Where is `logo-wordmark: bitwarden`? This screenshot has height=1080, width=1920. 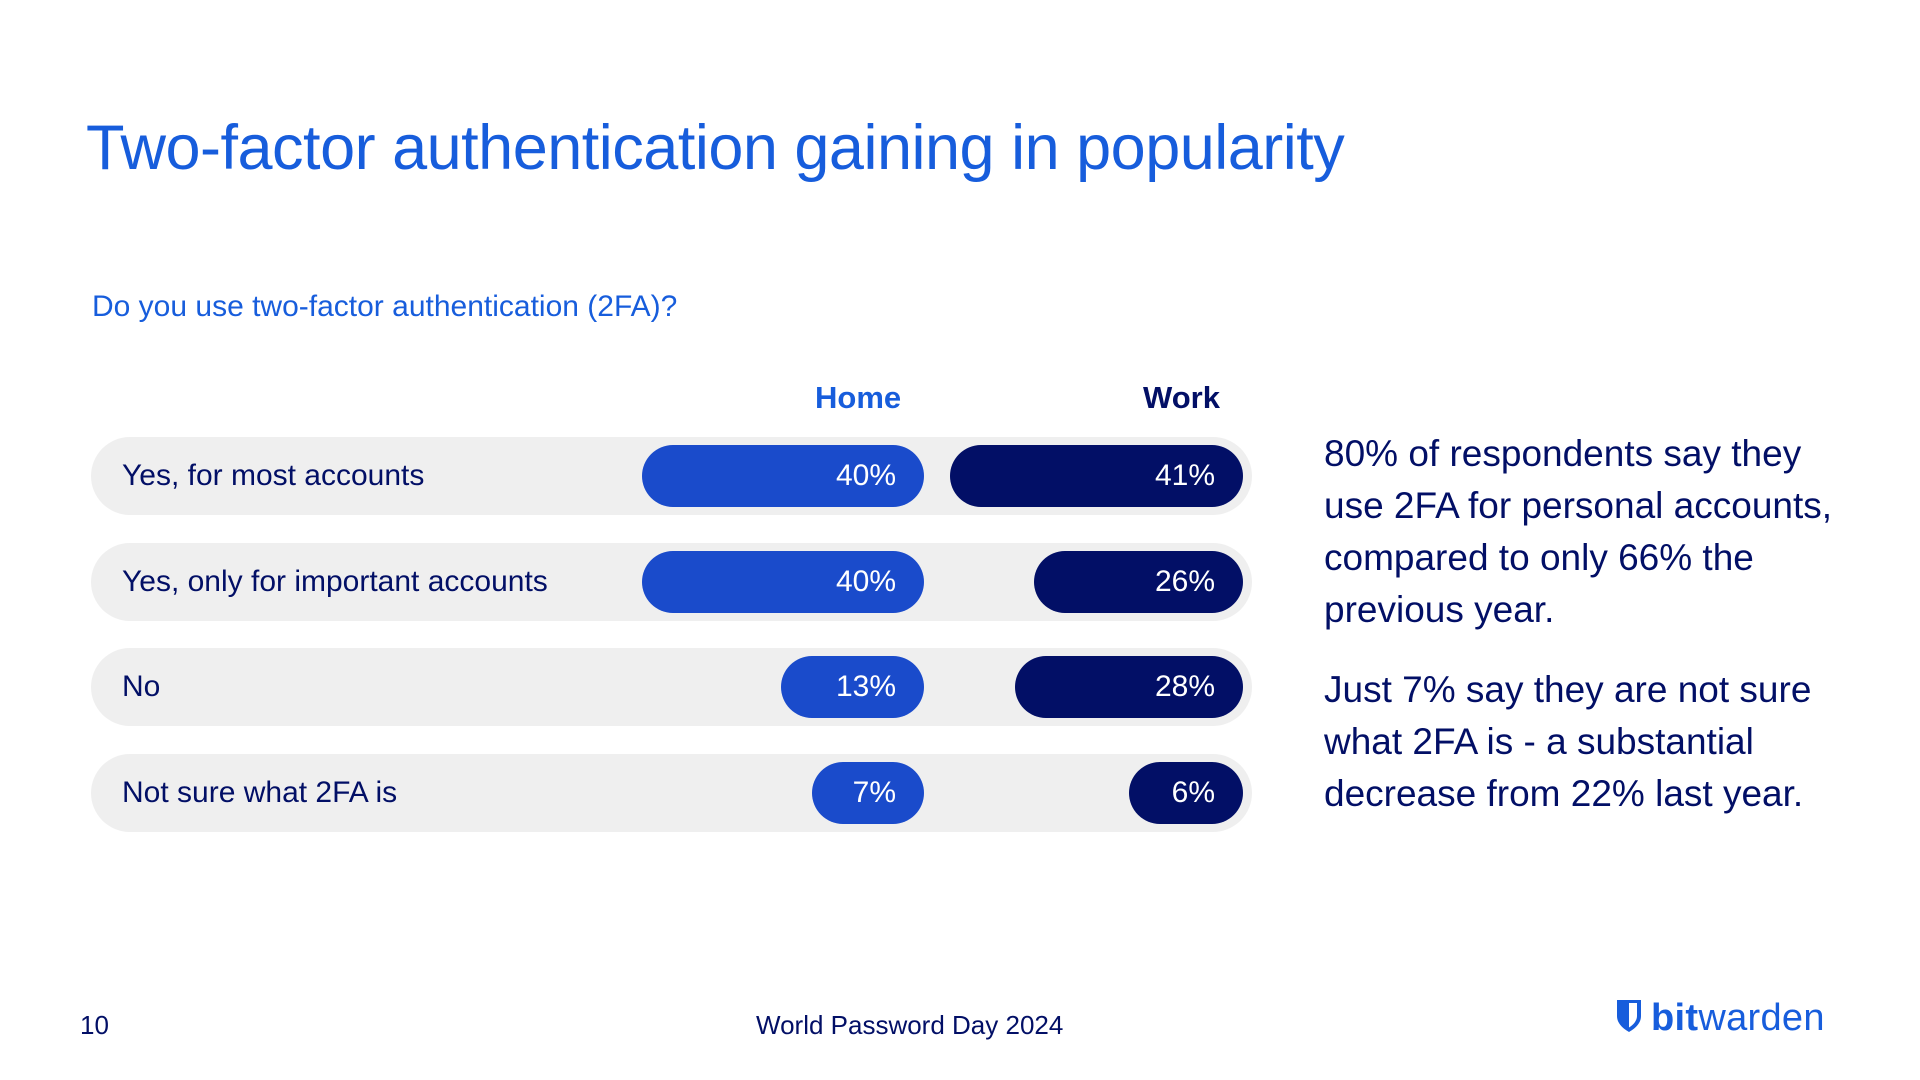 logo-wordmark: bitwarden is located at coordinates (1738, 1018).